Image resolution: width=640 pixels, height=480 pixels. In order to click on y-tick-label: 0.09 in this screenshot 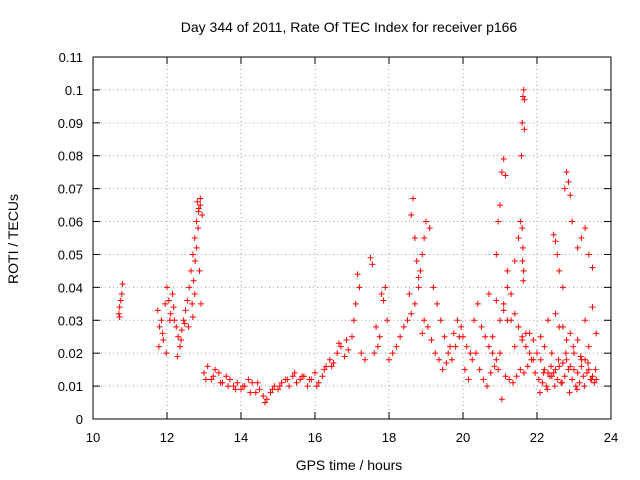, I will do `click(70, 123)`.